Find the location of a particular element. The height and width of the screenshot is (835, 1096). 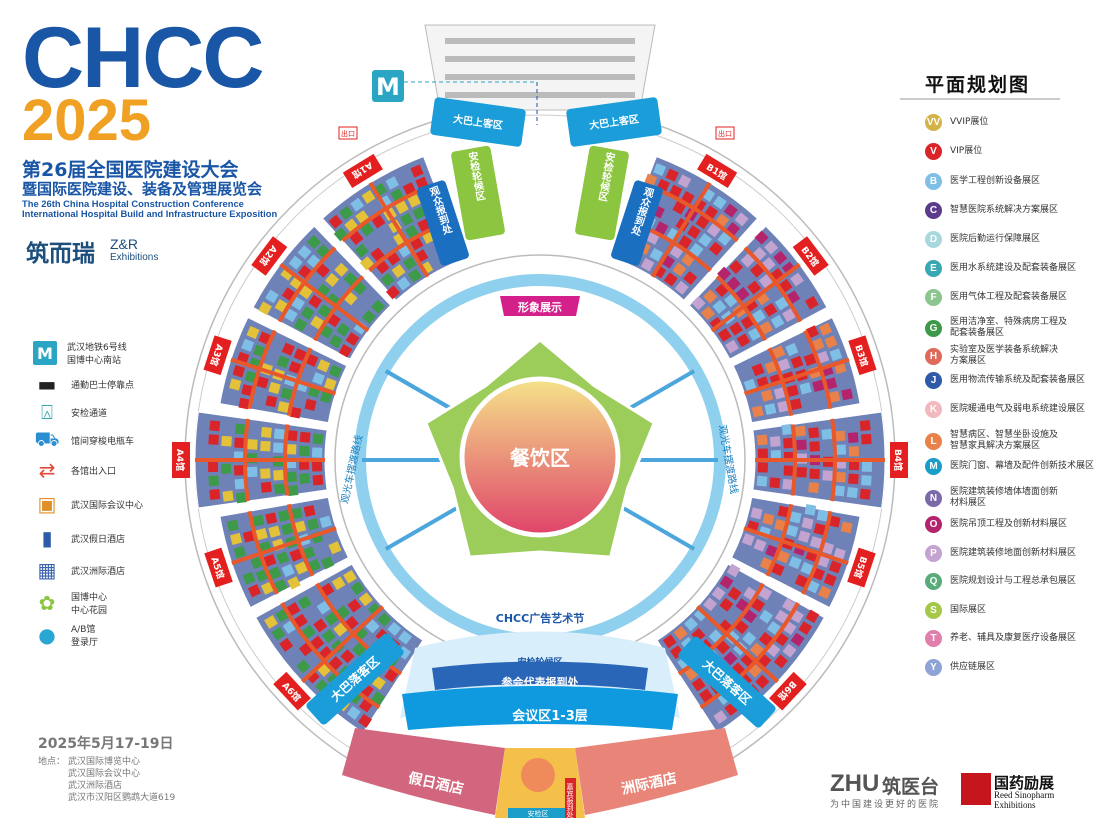

security-waiting-area: 安检轮候区 is located at coordinates (477, 193).